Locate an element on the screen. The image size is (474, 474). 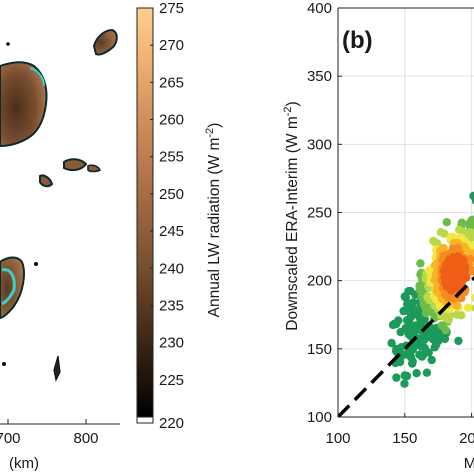
y-axis-label: Downscaled ERA-Interim (W m-2) is located at coordinates (291, 215).